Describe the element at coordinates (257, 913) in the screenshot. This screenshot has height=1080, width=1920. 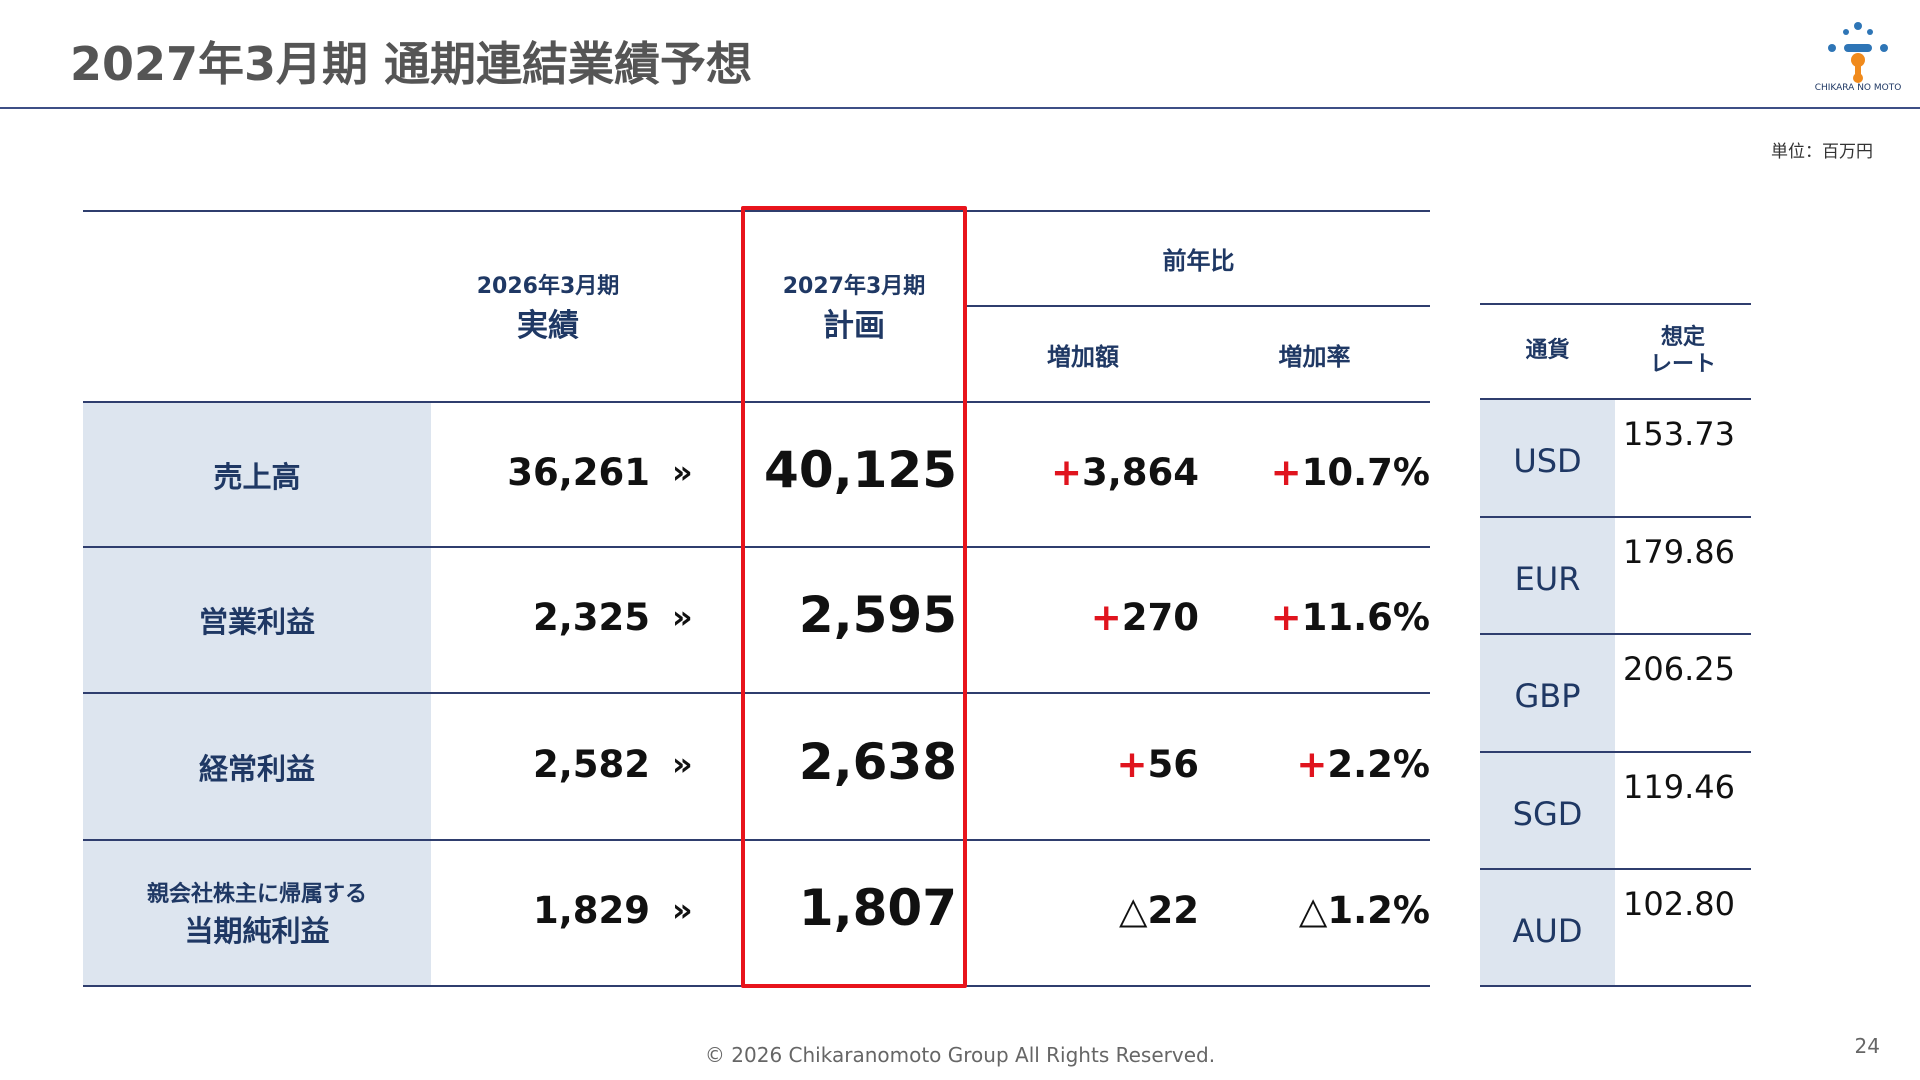
I see `row-label: 親会社株主に帰属する当期純利益` at that location.